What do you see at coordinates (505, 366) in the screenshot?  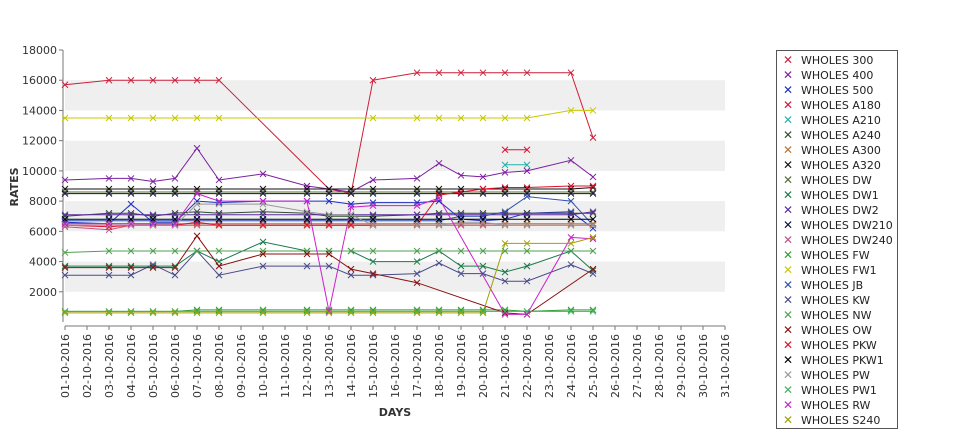 I see `x-tick-label: 21-10-2016` at bounding box center [505, 366].